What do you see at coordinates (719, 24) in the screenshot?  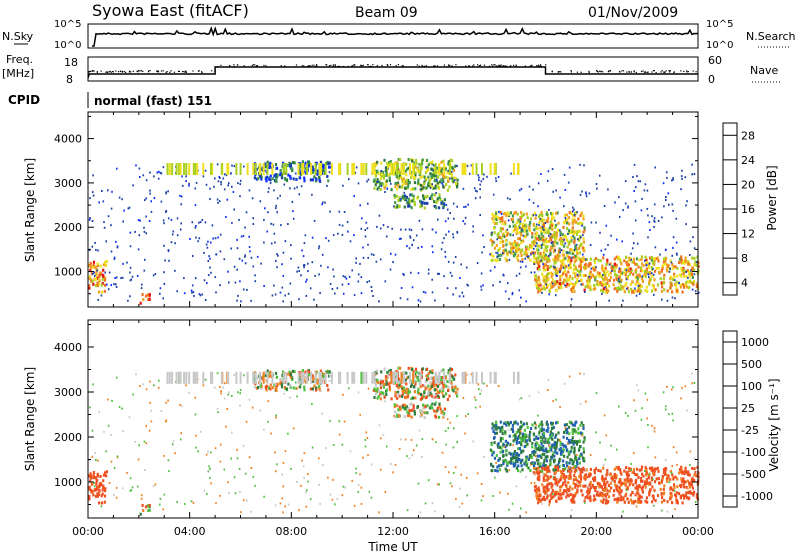 I see `noise-tick-top-right: 10^5` at bounding box center [719, 24].